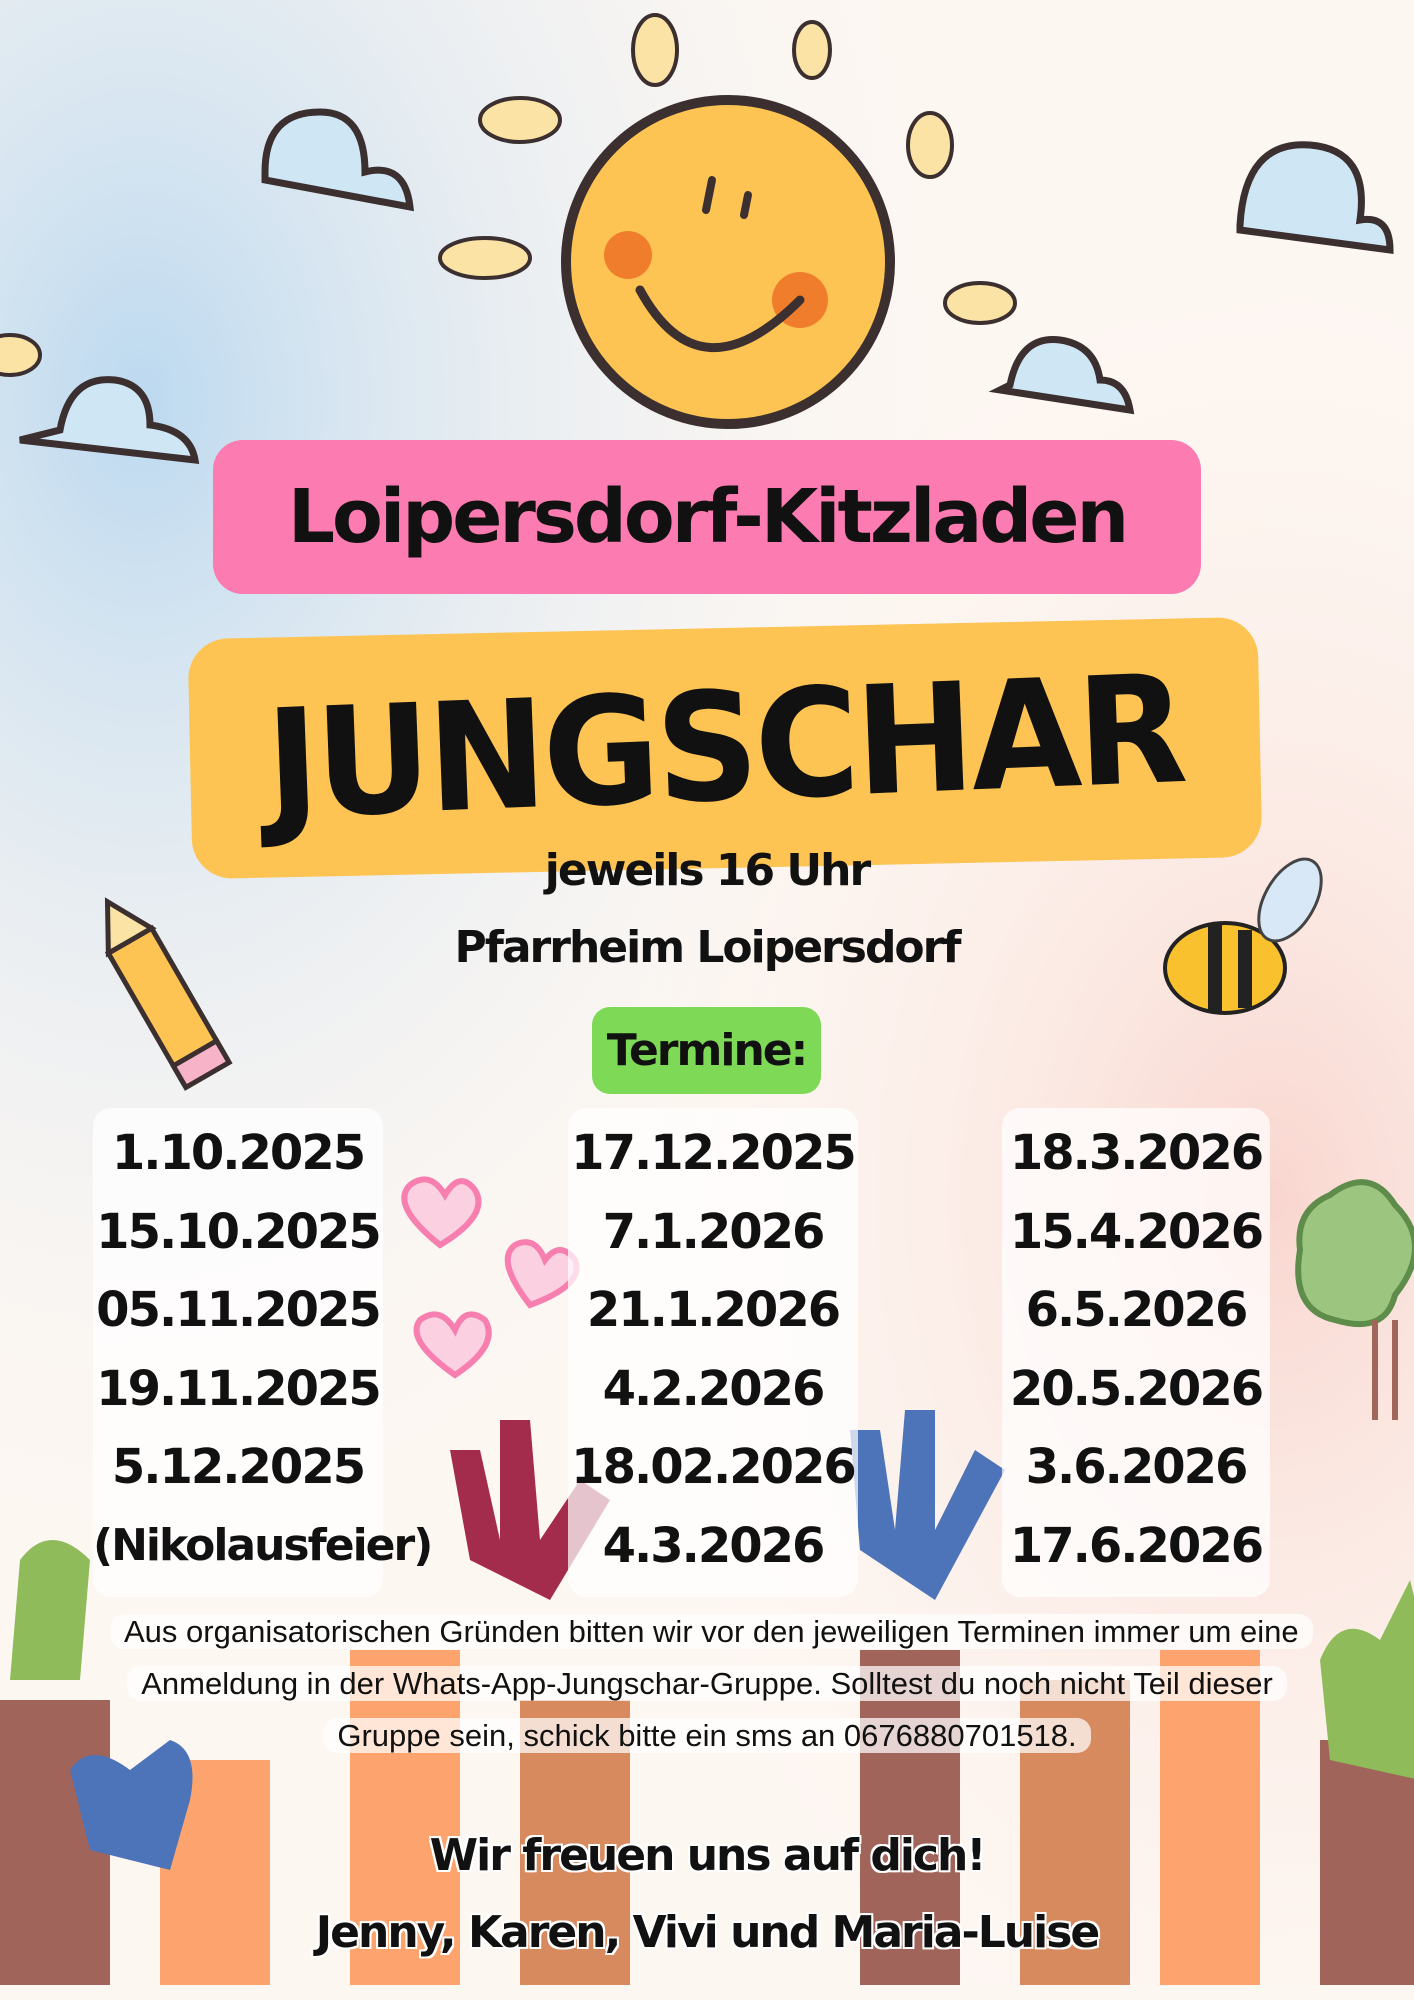 The image size is (1414, 2000). I want to click on place-info: Pfarrheim Loipersdorf, so click(707, 947).